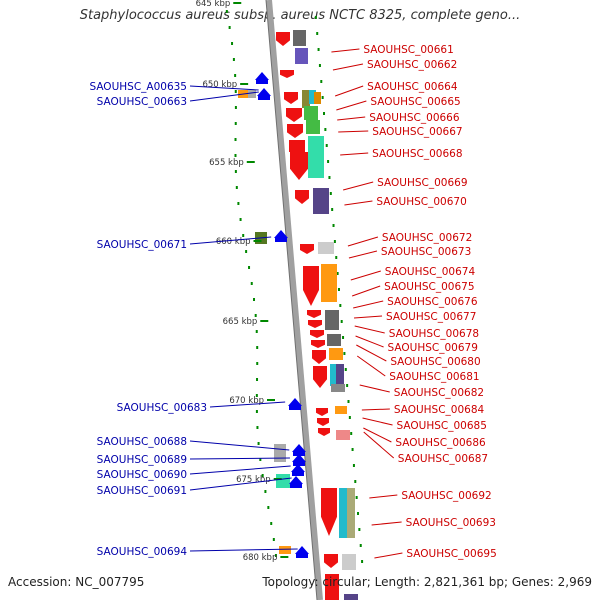  What do you see at coordinates (435, 362) in the screenshot?
I see `gene-label-saouhsc_00680: SAOUHSC_00680` at bounding box center [435, 362].